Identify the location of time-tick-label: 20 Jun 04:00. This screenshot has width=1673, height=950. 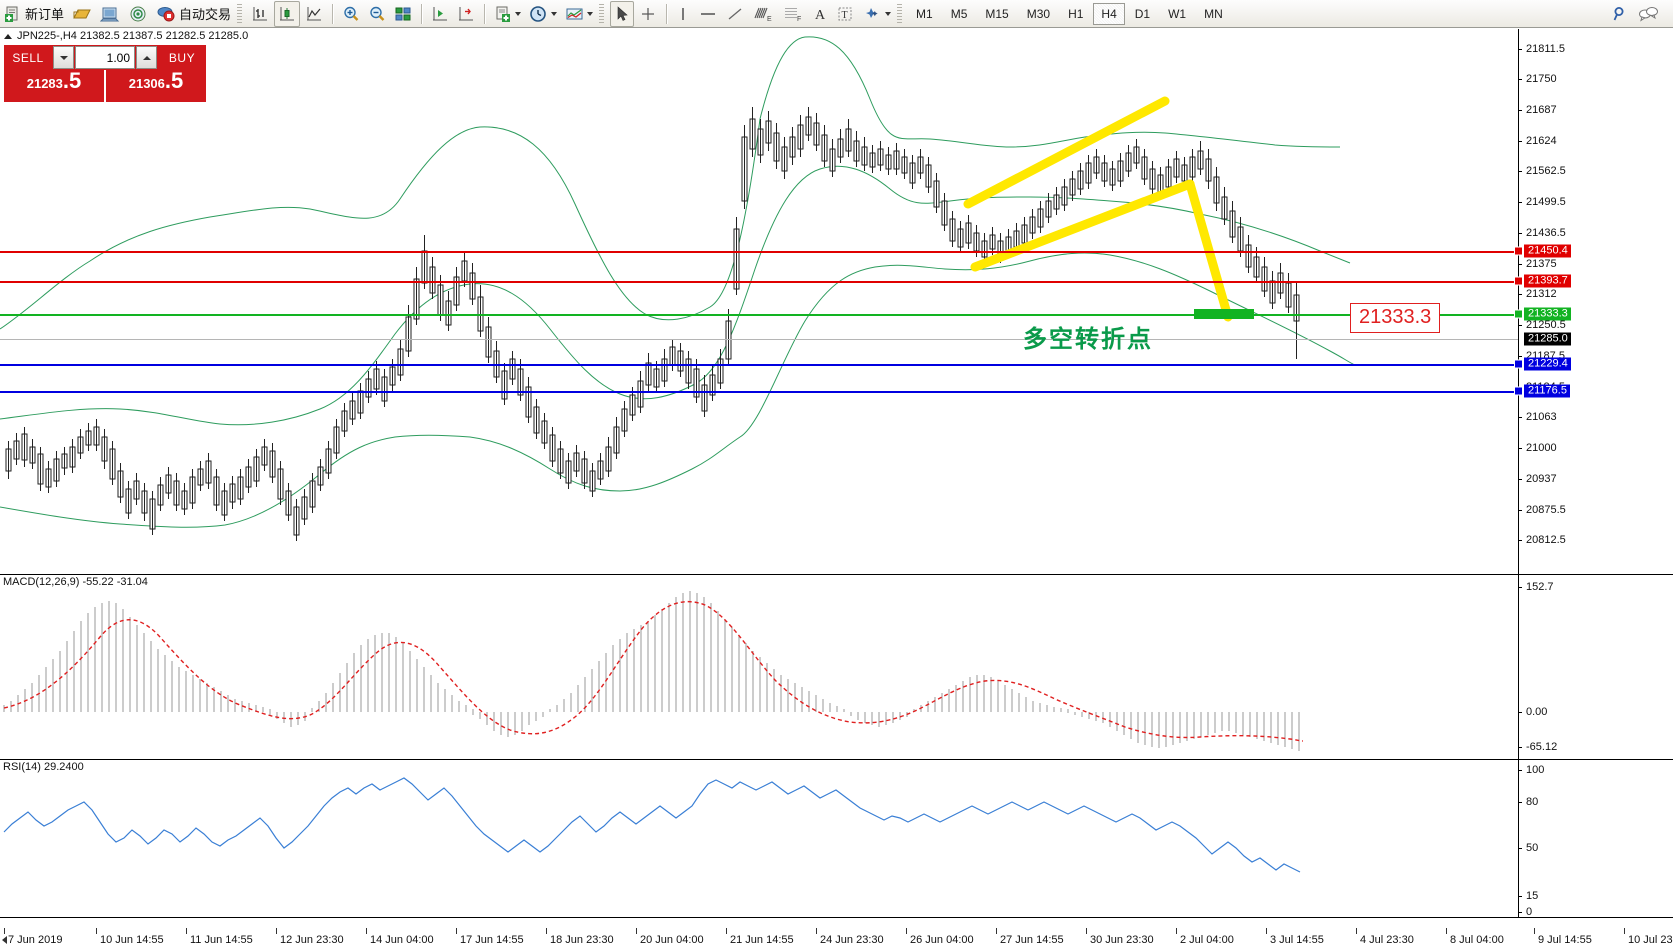
(672, 940).